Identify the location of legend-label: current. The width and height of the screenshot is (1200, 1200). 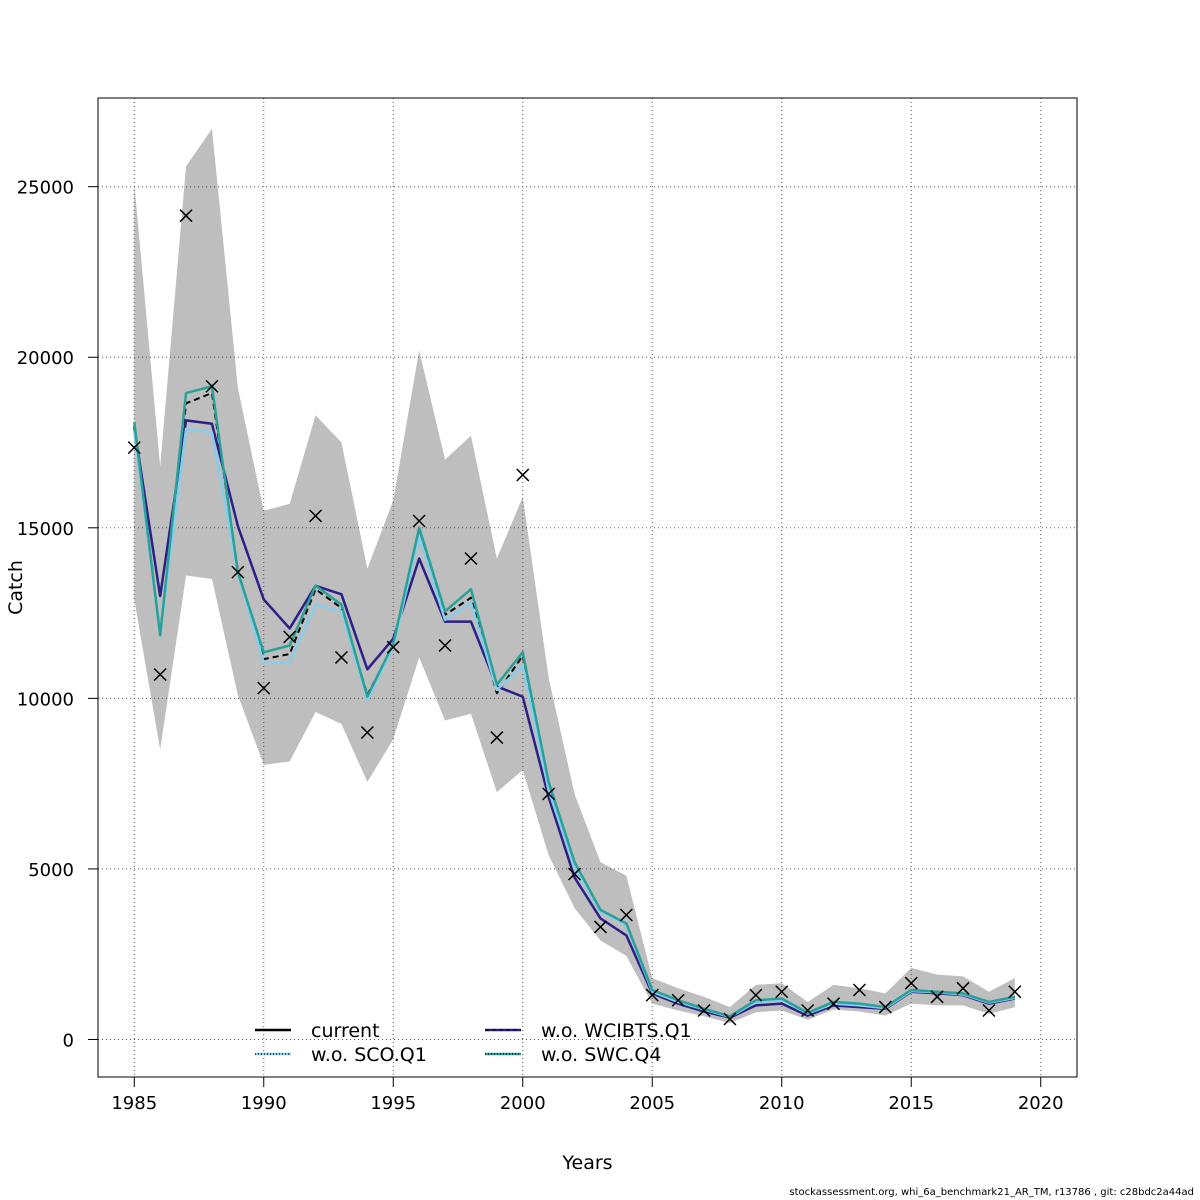
(345, 1031).